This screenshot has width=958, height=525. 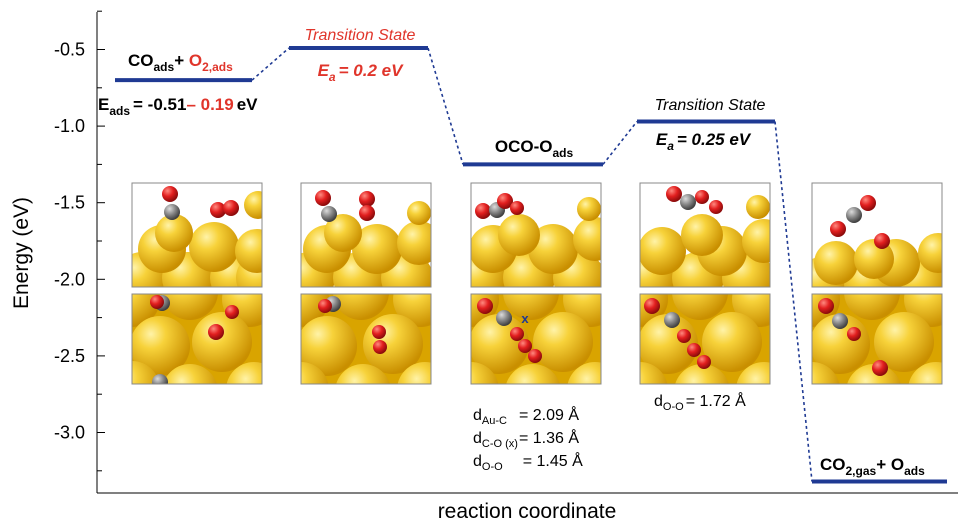 I want to click on y-tick-label: -3.0, so click(x=69, y=433).